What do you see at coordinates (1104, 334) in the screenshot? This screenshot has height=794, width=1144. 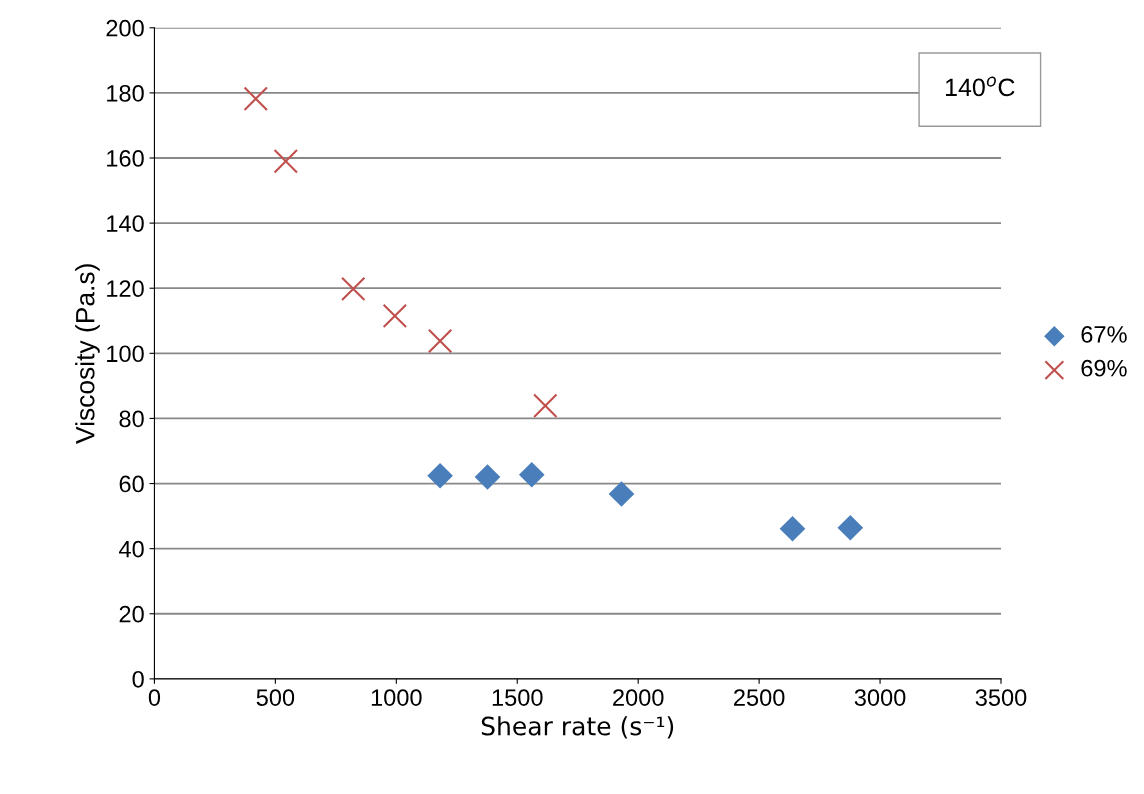 I see `legend-label: 67%` at bounding box center [1104, 334].